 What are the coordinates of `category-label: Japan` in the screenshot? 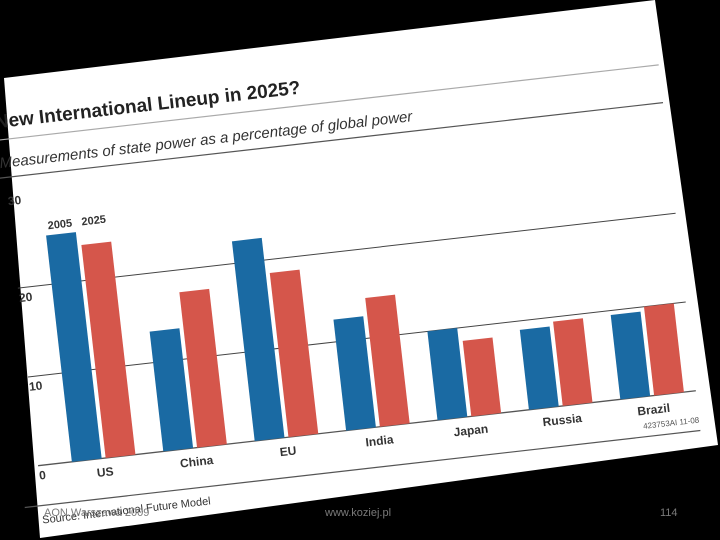 It's located at (471, 431).